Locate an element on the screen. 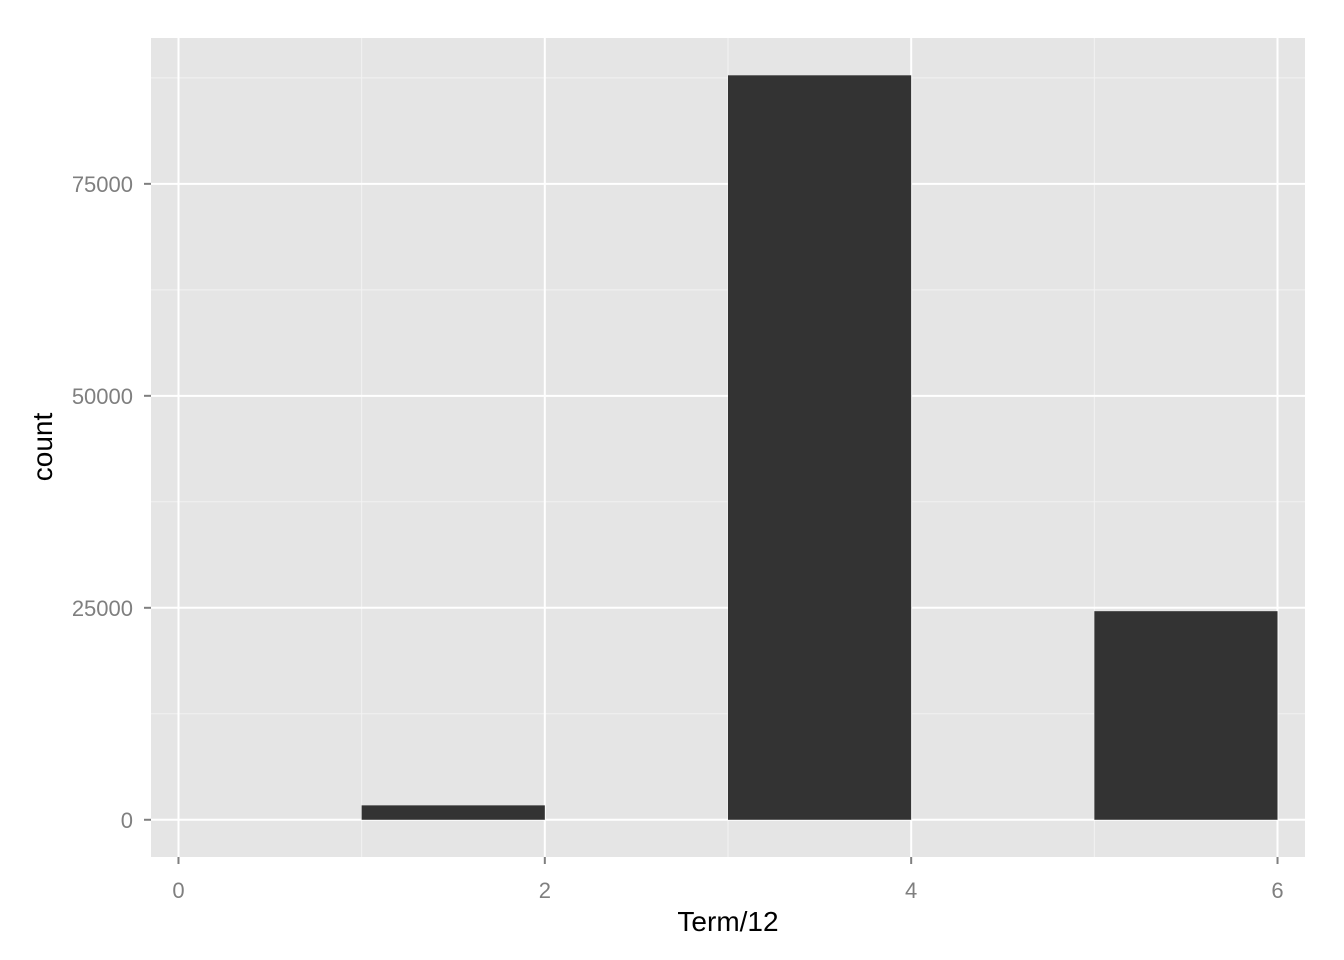 Image resolution: width=1344 pixels, height=960 pixels. x-axis-title: Term/12 is located at coordinates (727, 921).